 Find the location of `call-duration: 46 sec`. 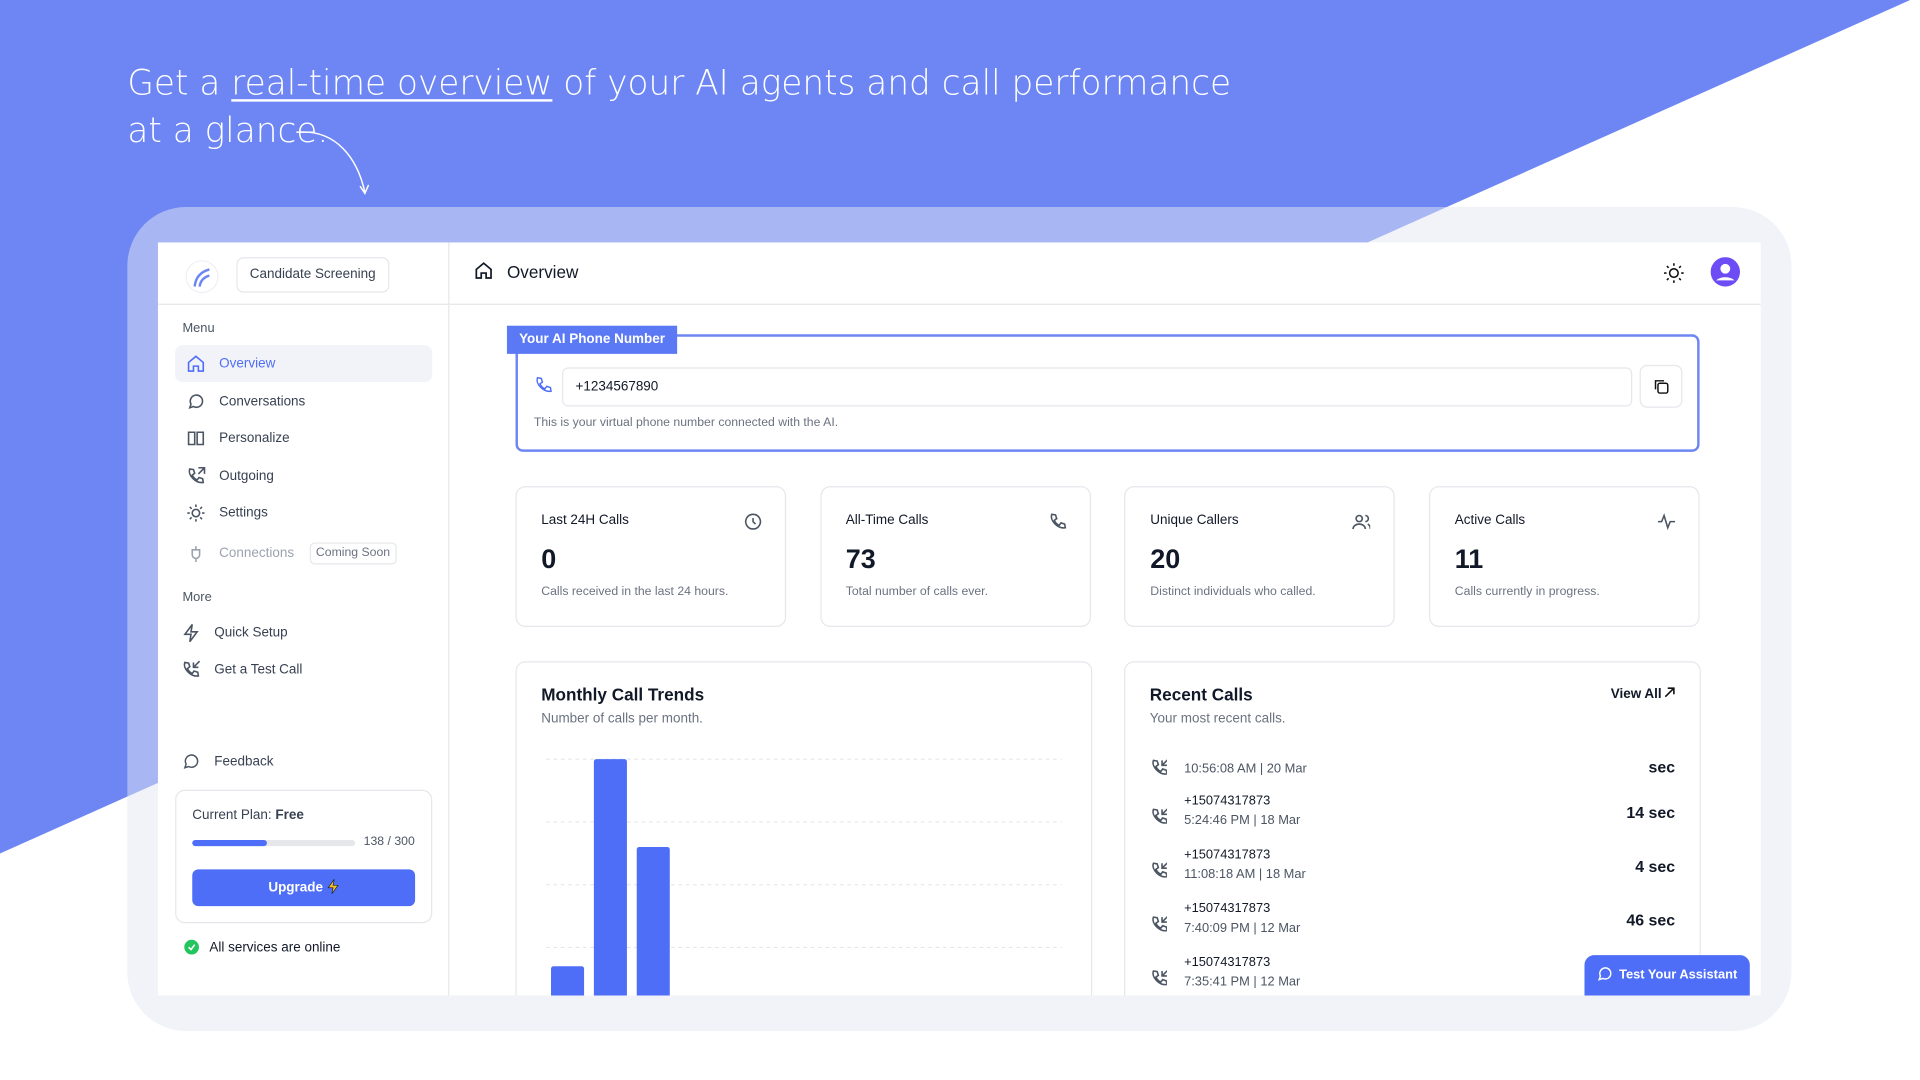

call-duration: 46 sec is located at coordinates (1651, 920).